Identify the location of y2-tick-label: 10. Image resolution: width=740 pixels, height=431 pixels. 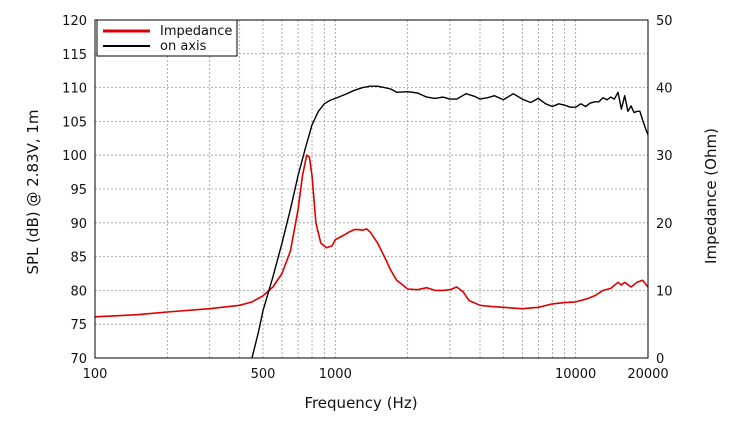
(664, 291).